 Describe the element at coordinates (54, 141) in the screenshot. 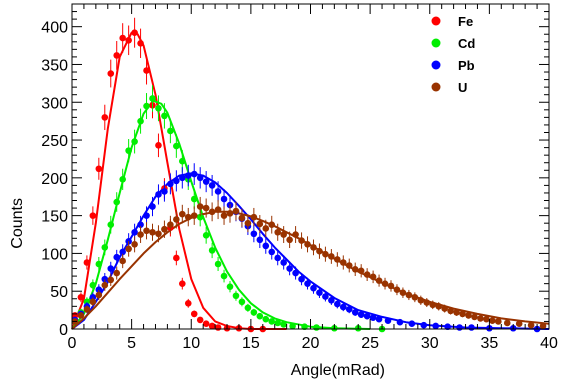

I see `y-tick-label: 250` at that location.